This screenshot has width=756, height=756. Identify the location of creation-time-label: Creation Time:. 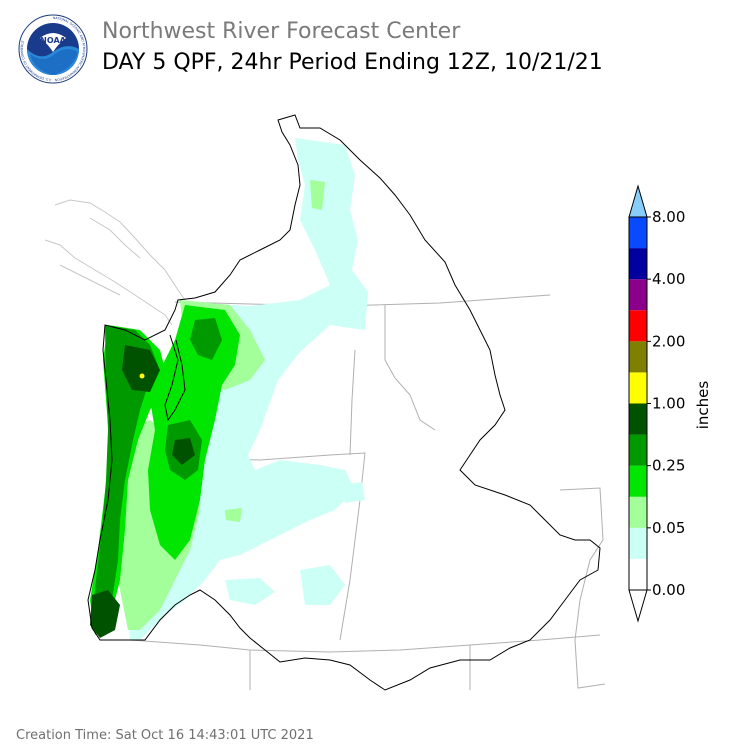
(64, 735).